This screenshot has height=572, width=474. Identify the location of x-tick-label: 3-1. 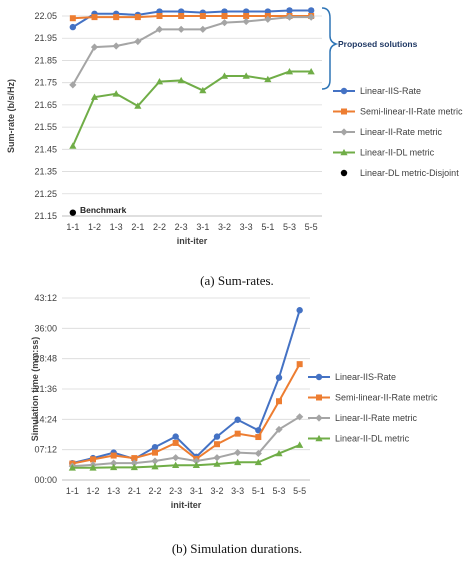
(196, 491).